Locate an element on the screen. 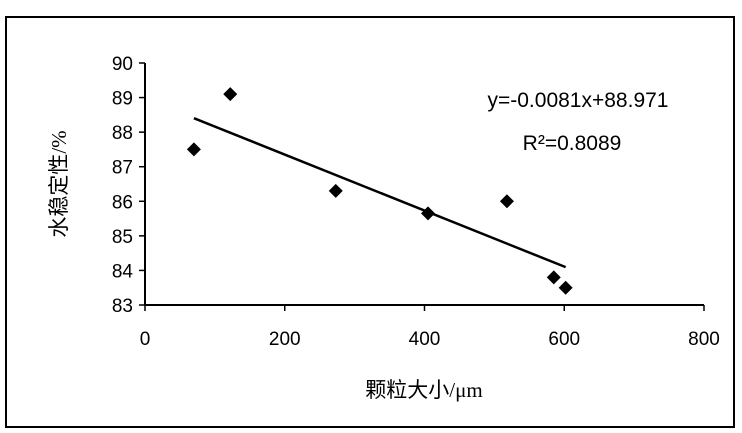  x-tick-label: 400 is located at coordinates (425, 339).